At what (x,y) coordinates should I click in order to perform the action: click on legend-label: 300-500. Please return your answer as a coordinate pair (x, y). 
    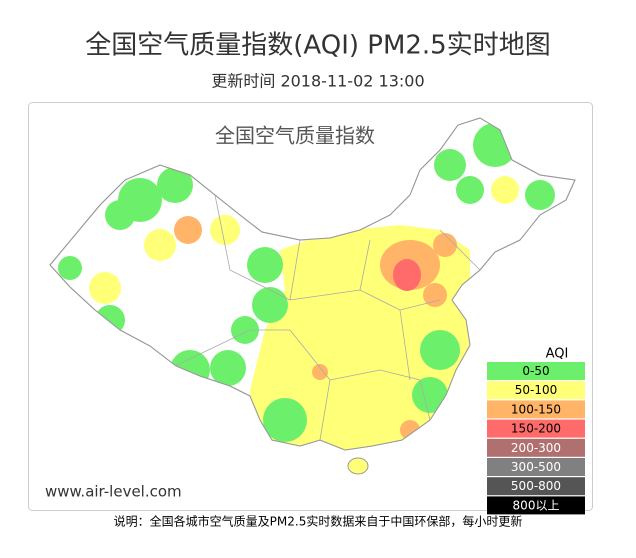
    Looking at the image, I should click on (536, 467).